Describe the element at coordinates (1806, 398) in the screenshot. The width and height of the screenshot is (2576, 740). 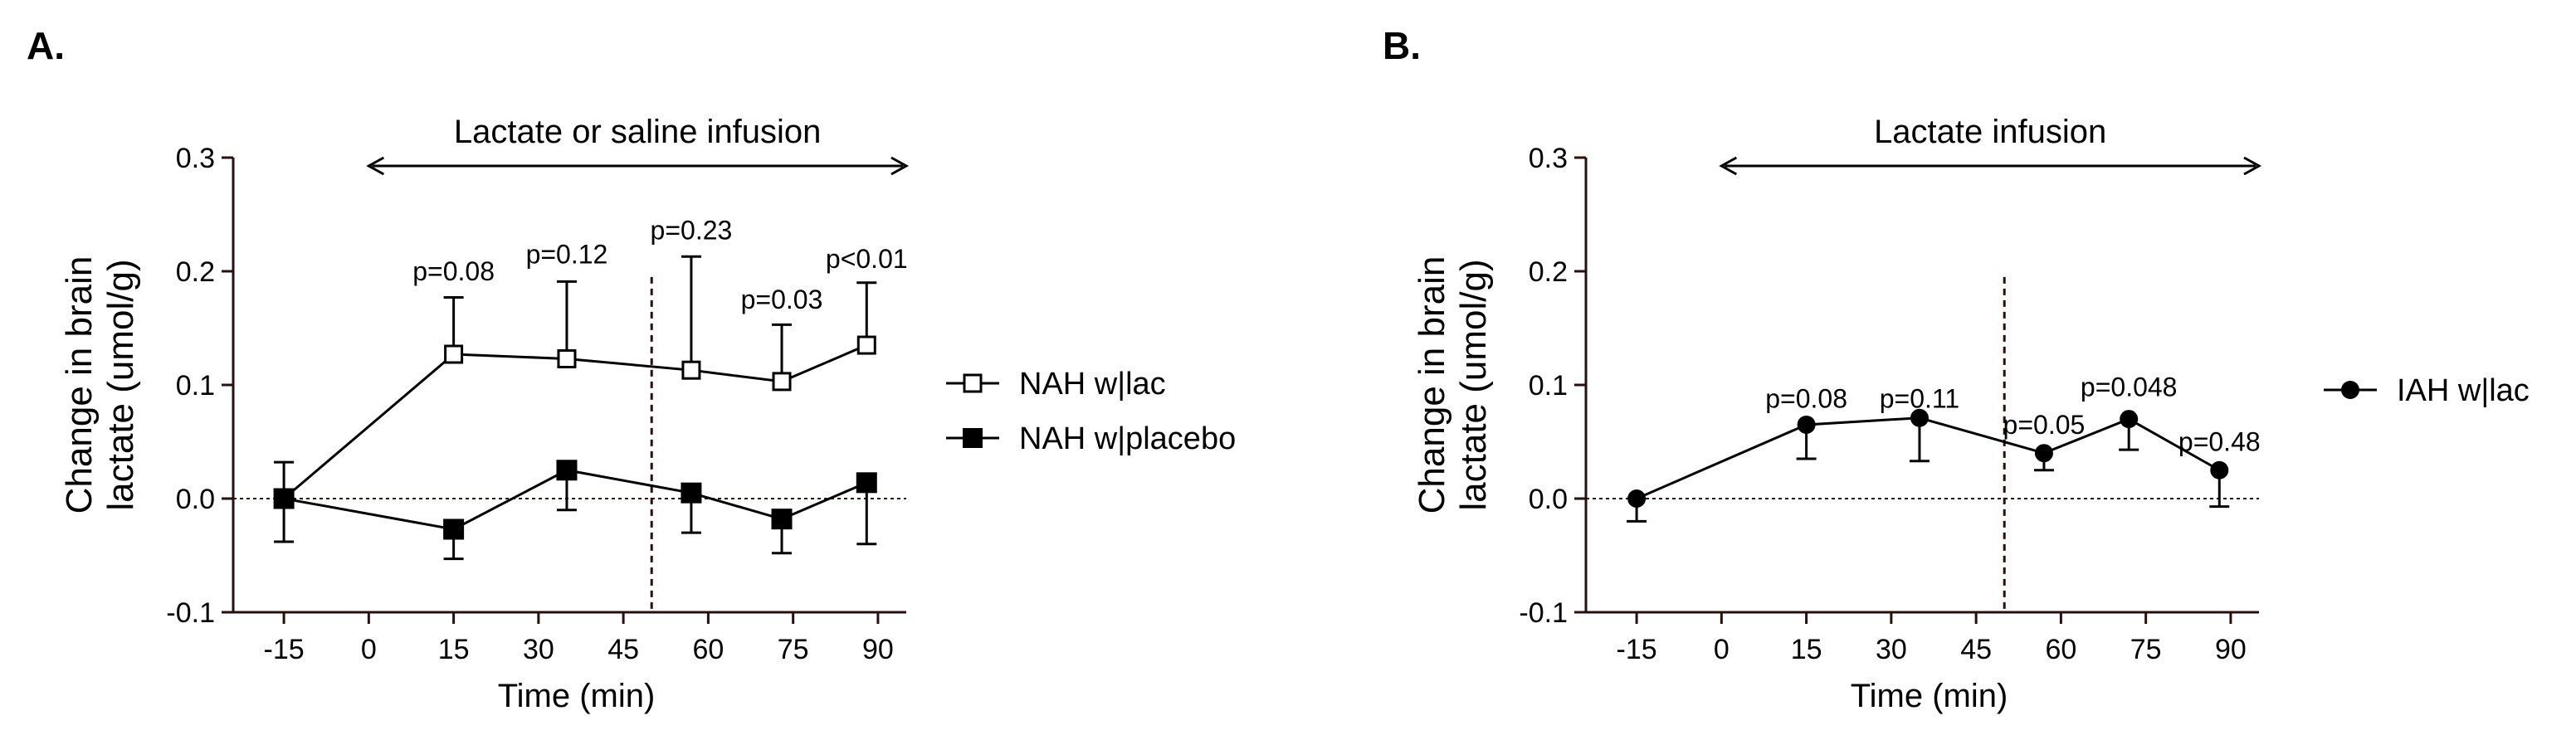
I see `panel-b-p-value-annotation: p=0.08` at that location.